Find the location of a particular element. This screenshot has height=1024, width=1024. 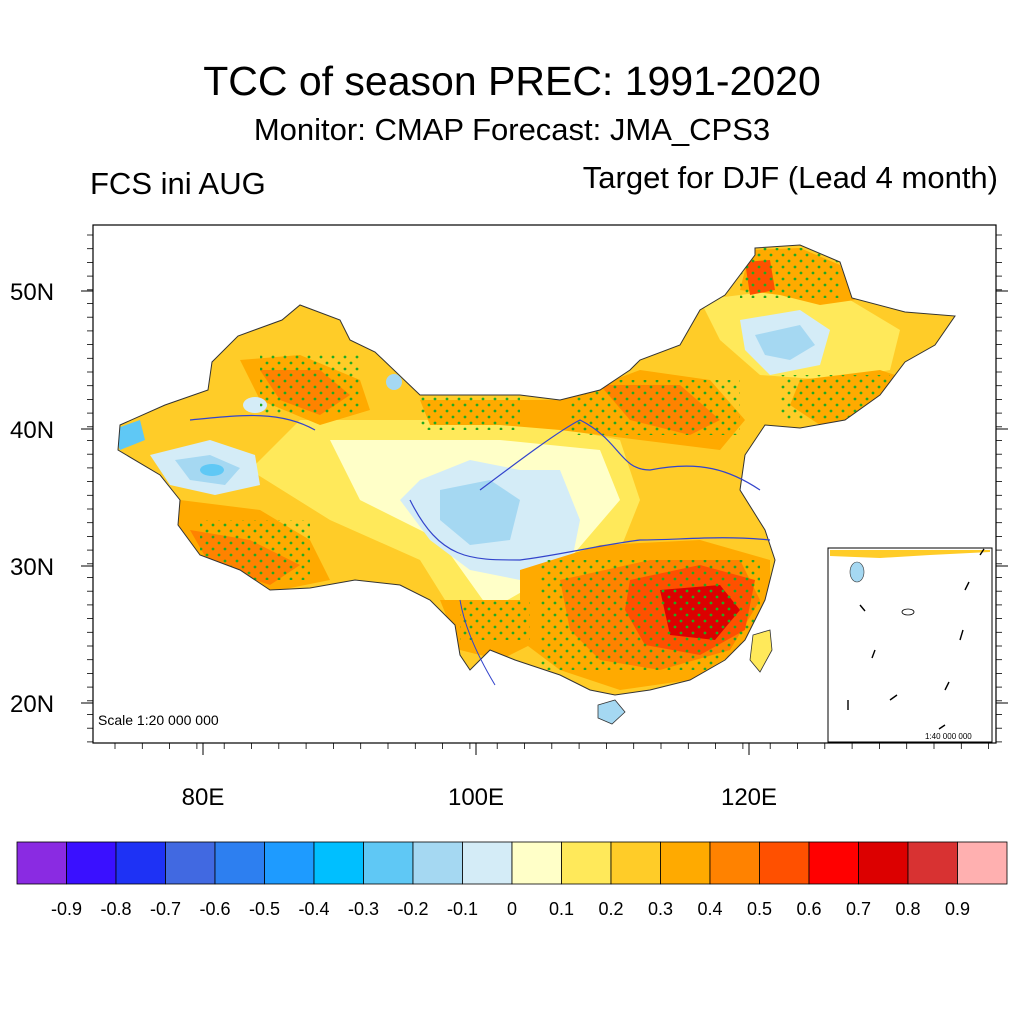

colorbar-label: 0.5 is located at coordinates (759, 909).